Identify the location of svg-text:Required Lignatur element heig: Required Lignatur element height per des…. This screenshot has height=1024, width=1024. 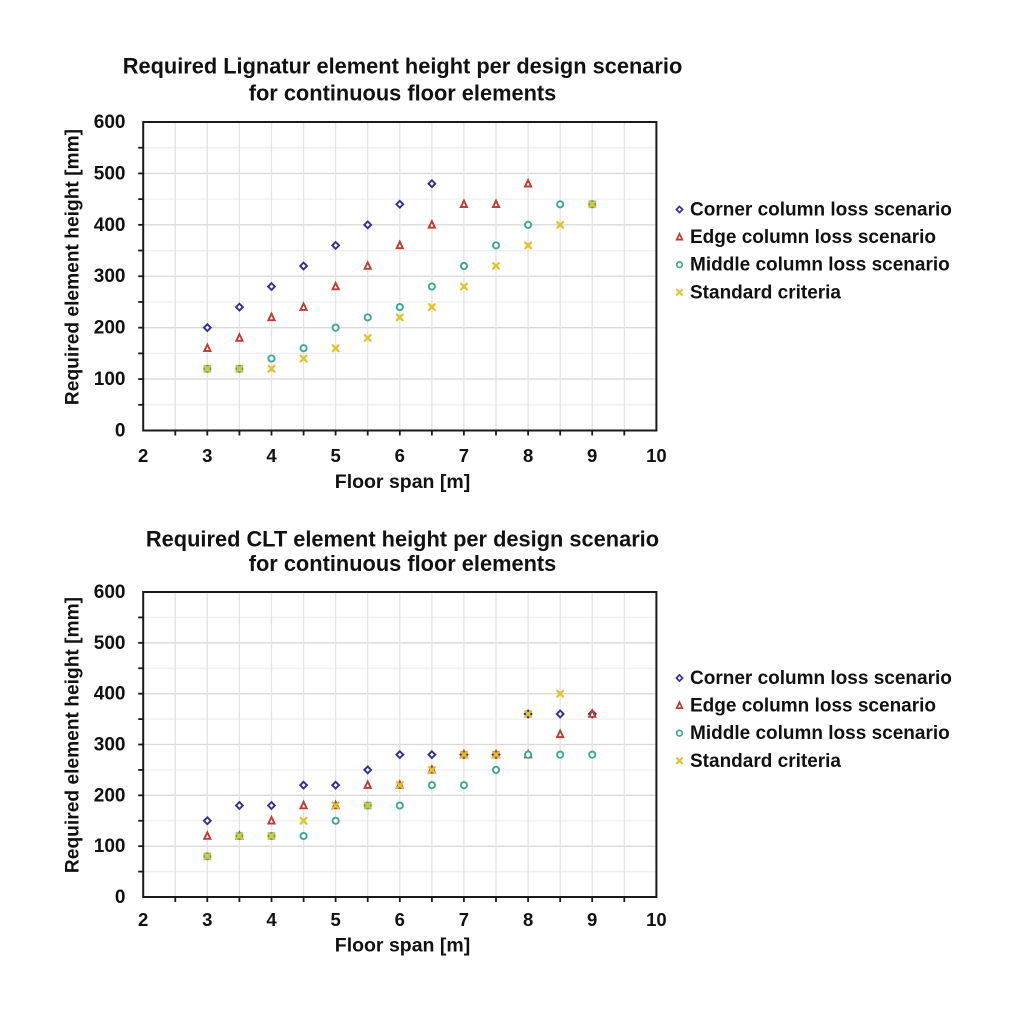
(403, 66).